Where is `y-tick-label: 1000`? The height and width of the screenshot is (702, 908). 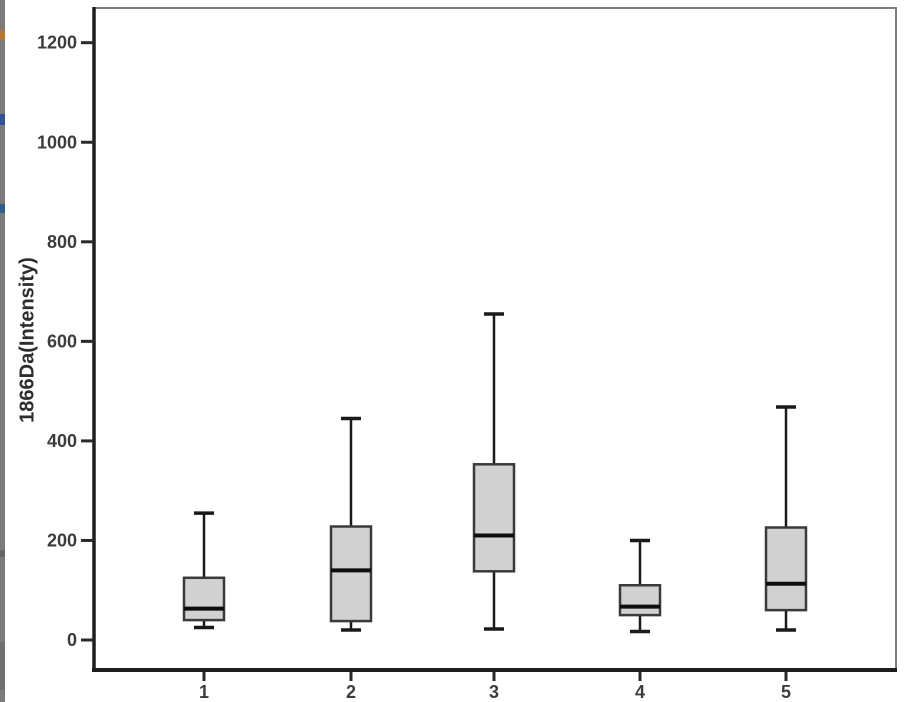 y-tick-label: 1000 is located at coordinates (57, 142).